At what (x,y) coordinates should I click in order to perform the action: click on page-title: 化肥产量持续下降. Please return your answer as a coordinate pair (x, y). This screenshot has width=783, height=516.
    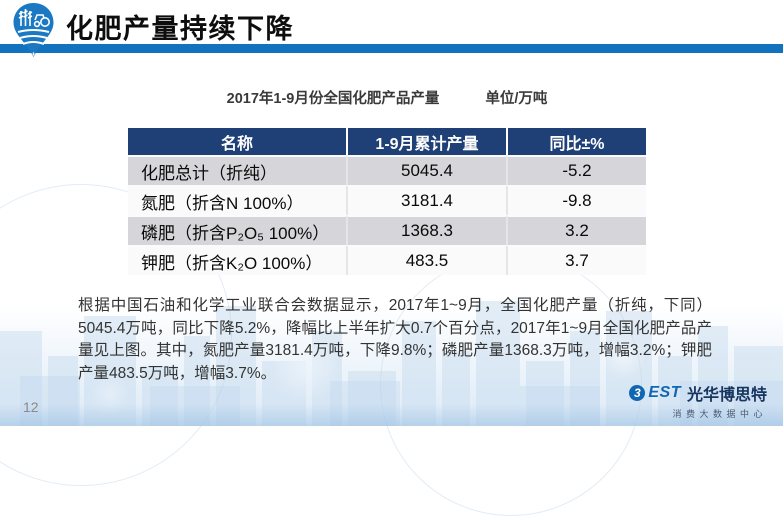
    Looking at the image, I should click on (180, 29).